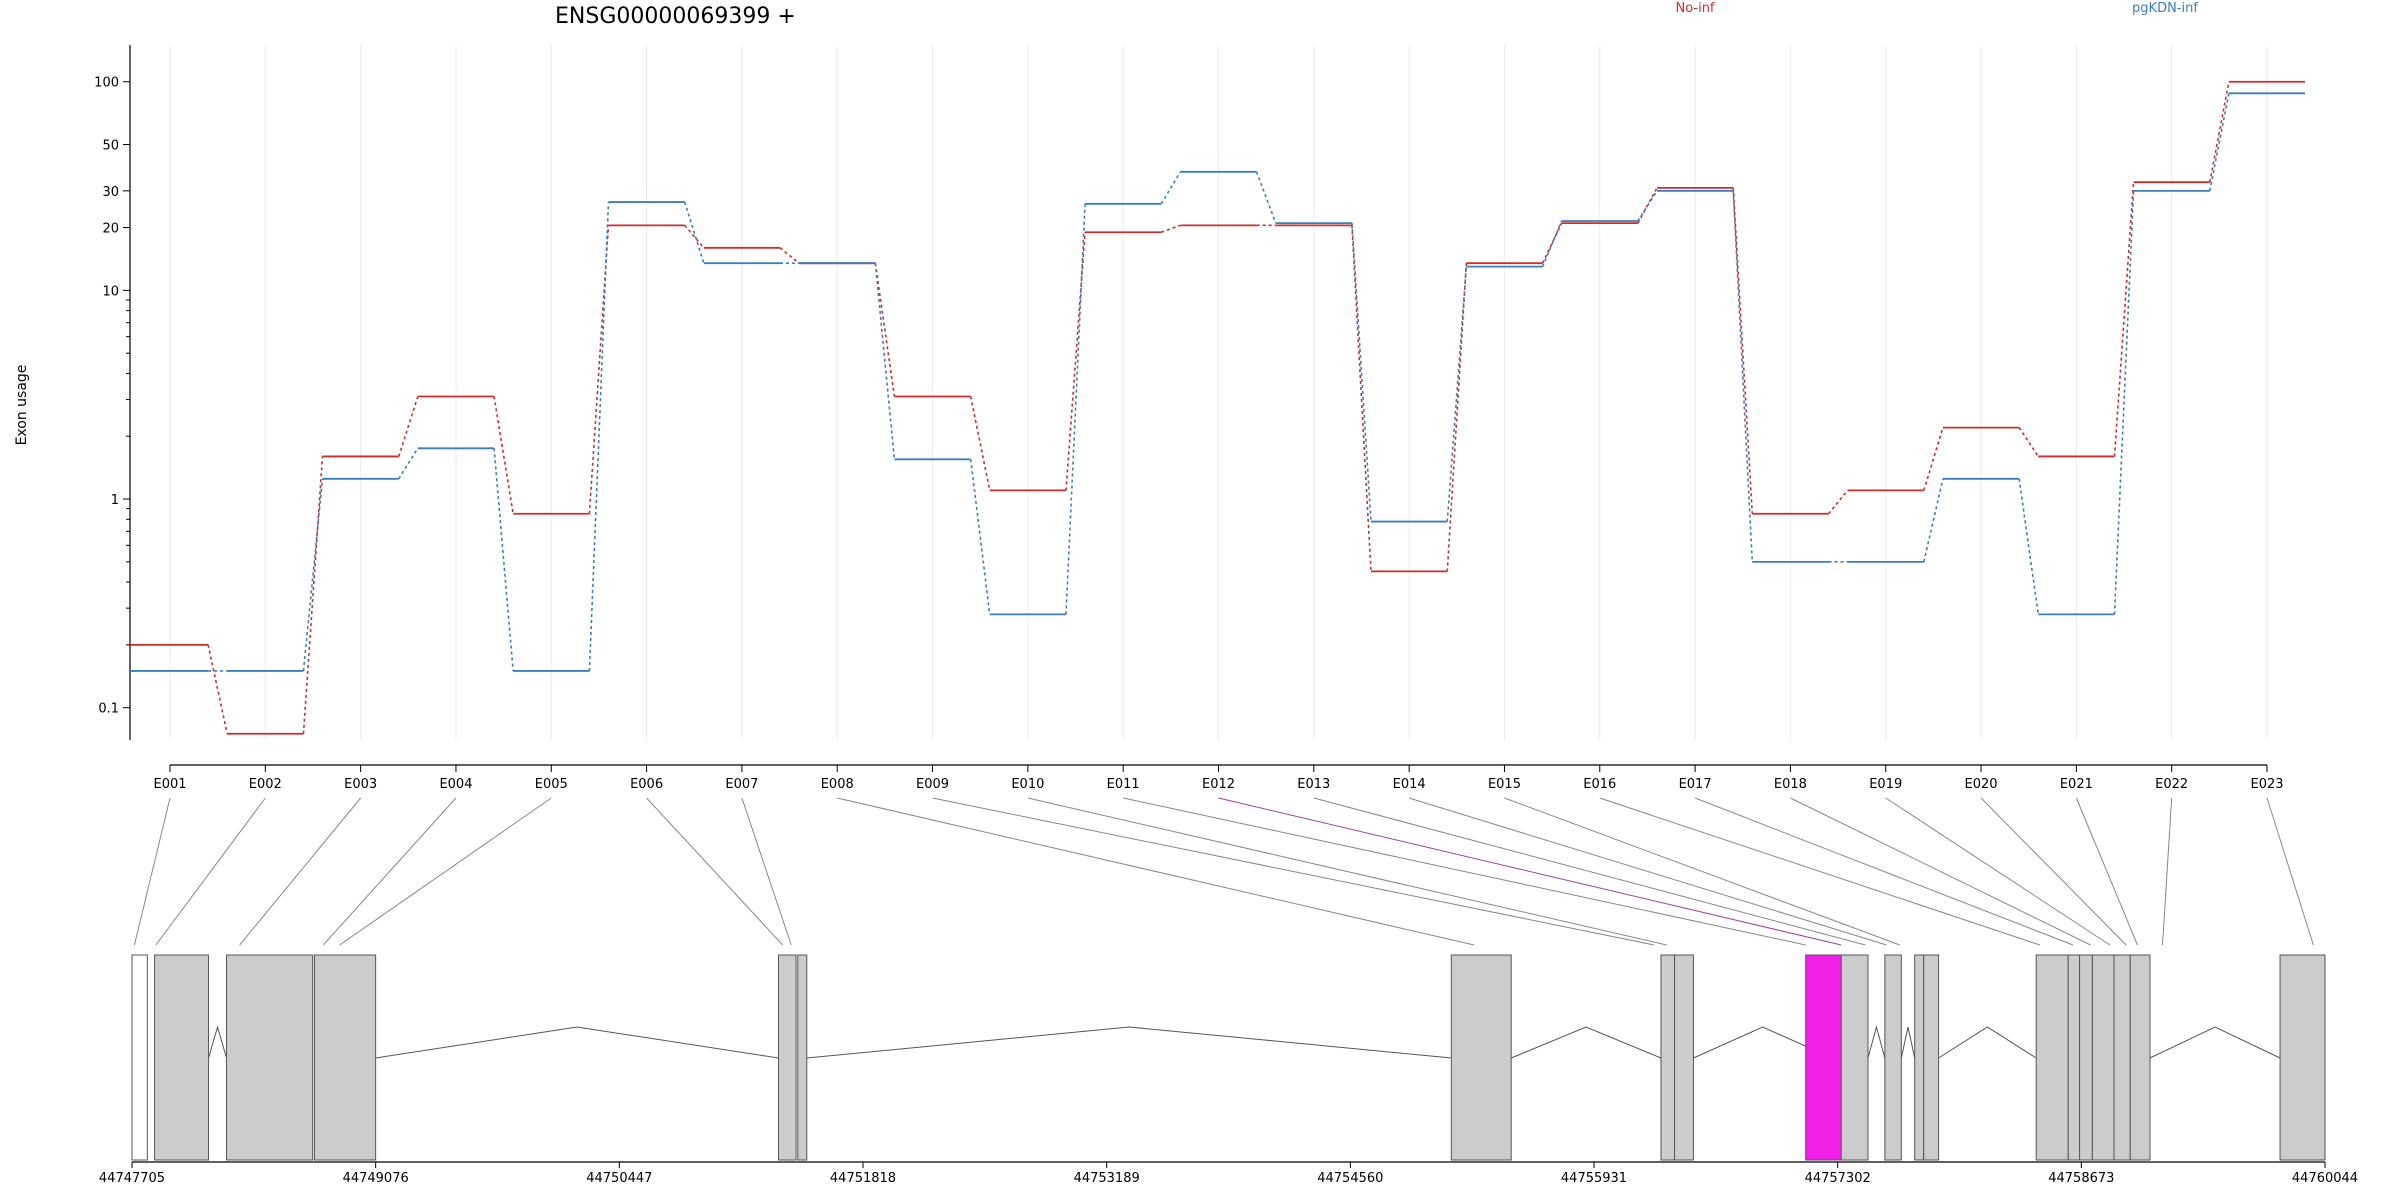 This screenshot has width=2400, height=1200. I want to click on y-tick-label: 50, so click(110, 146).